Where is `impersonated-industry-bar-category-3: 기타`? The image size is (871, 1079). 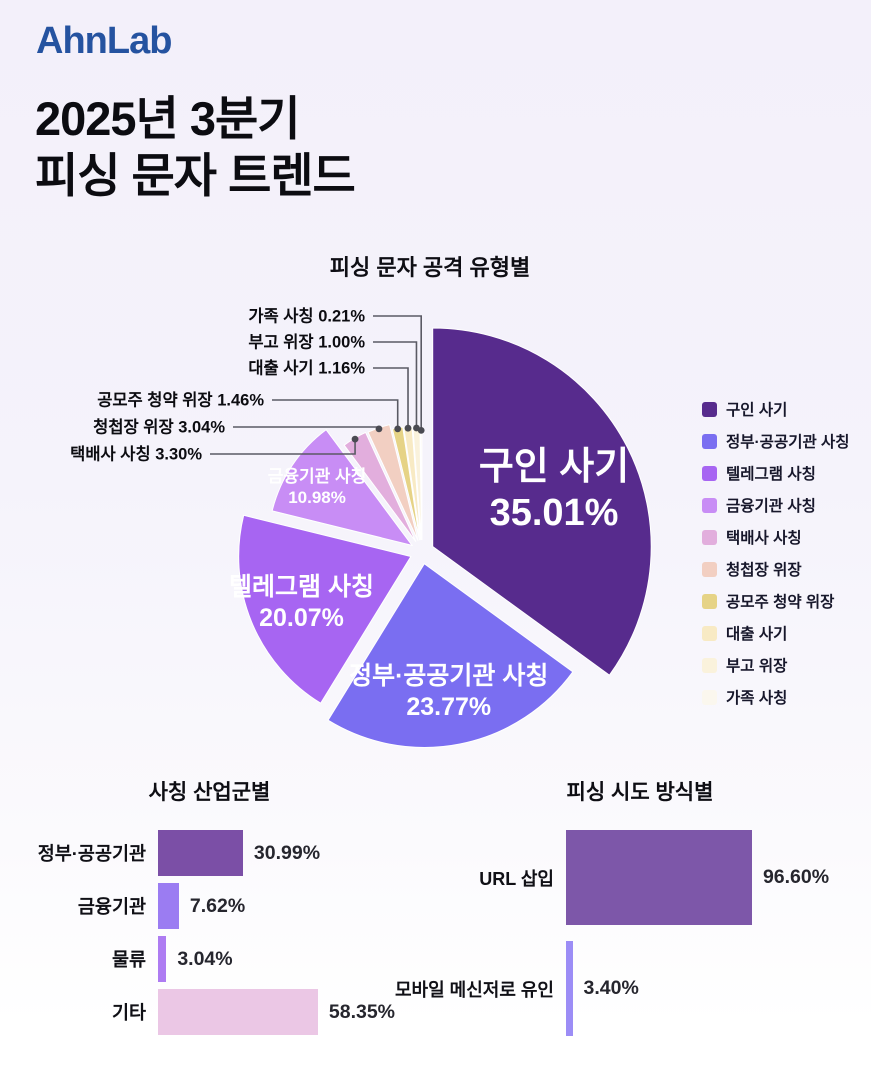
impersonated-industry-bar-category-3: 기타 is located at coordinates (128, 1012).